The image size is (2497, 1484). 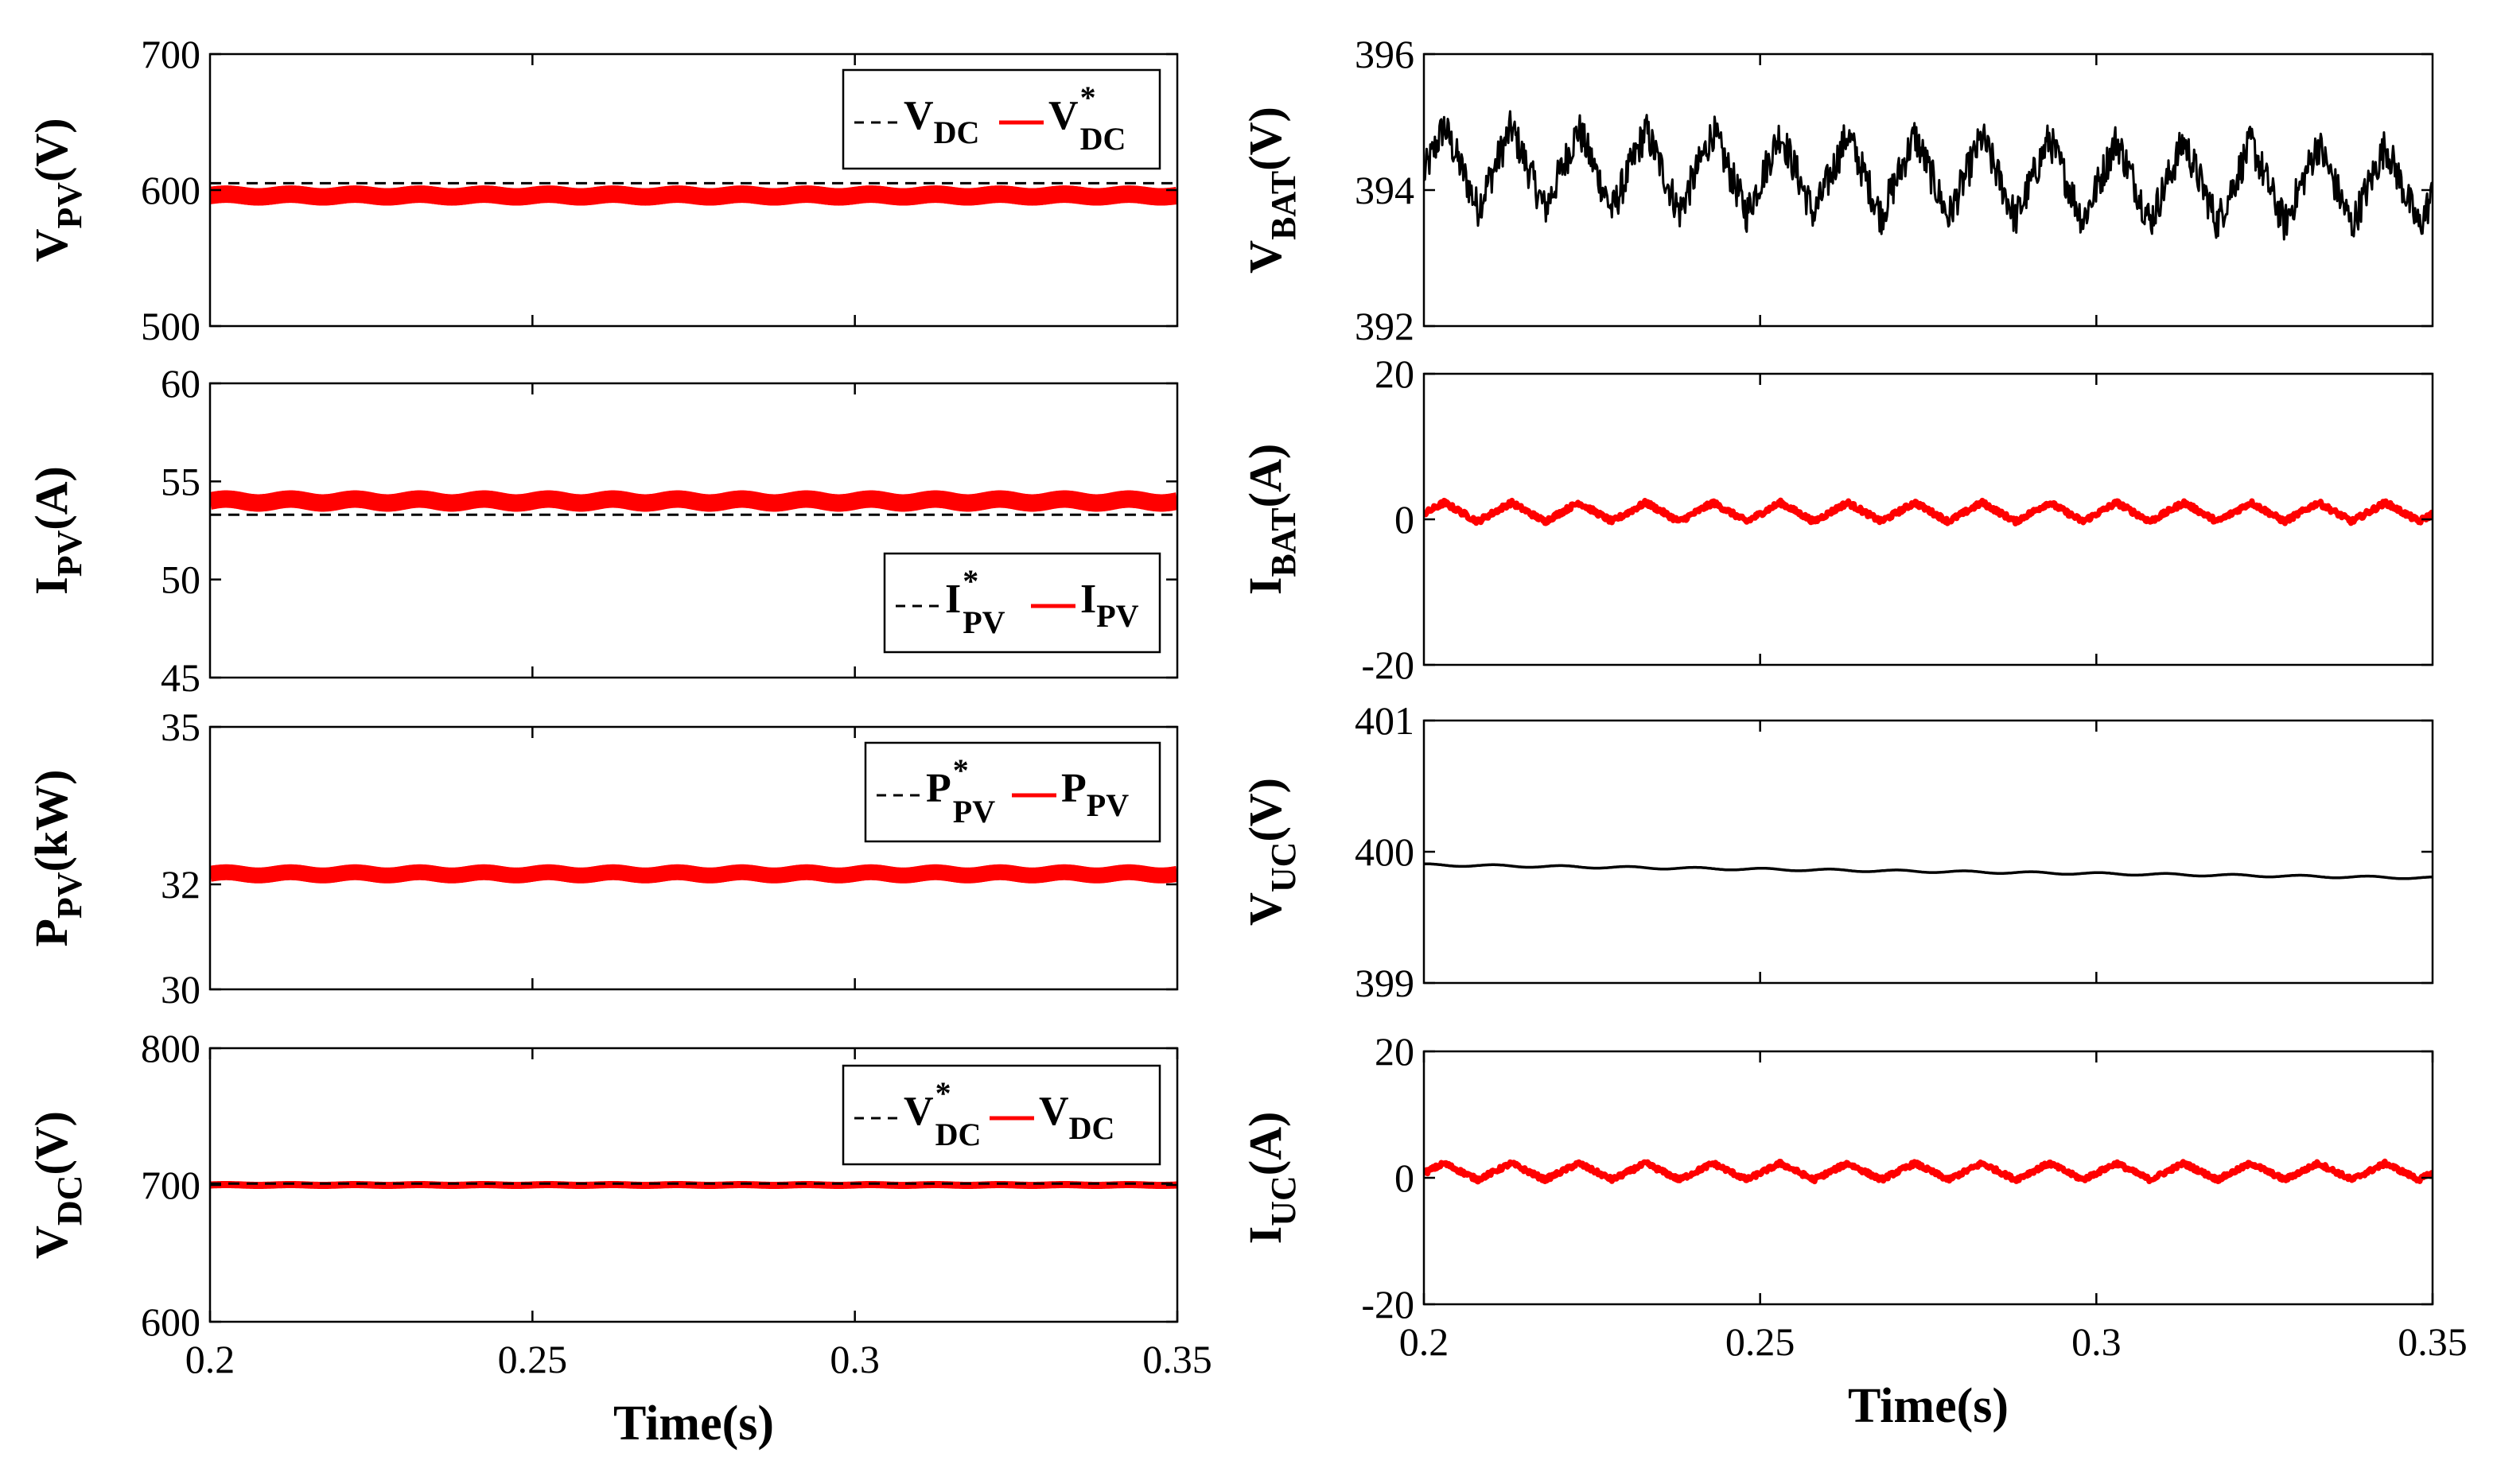 What do you see at coordinates (1109, 605) in the screenshot?
I see `legend-entry-label: IPV` at bounding box center [1109, 605].